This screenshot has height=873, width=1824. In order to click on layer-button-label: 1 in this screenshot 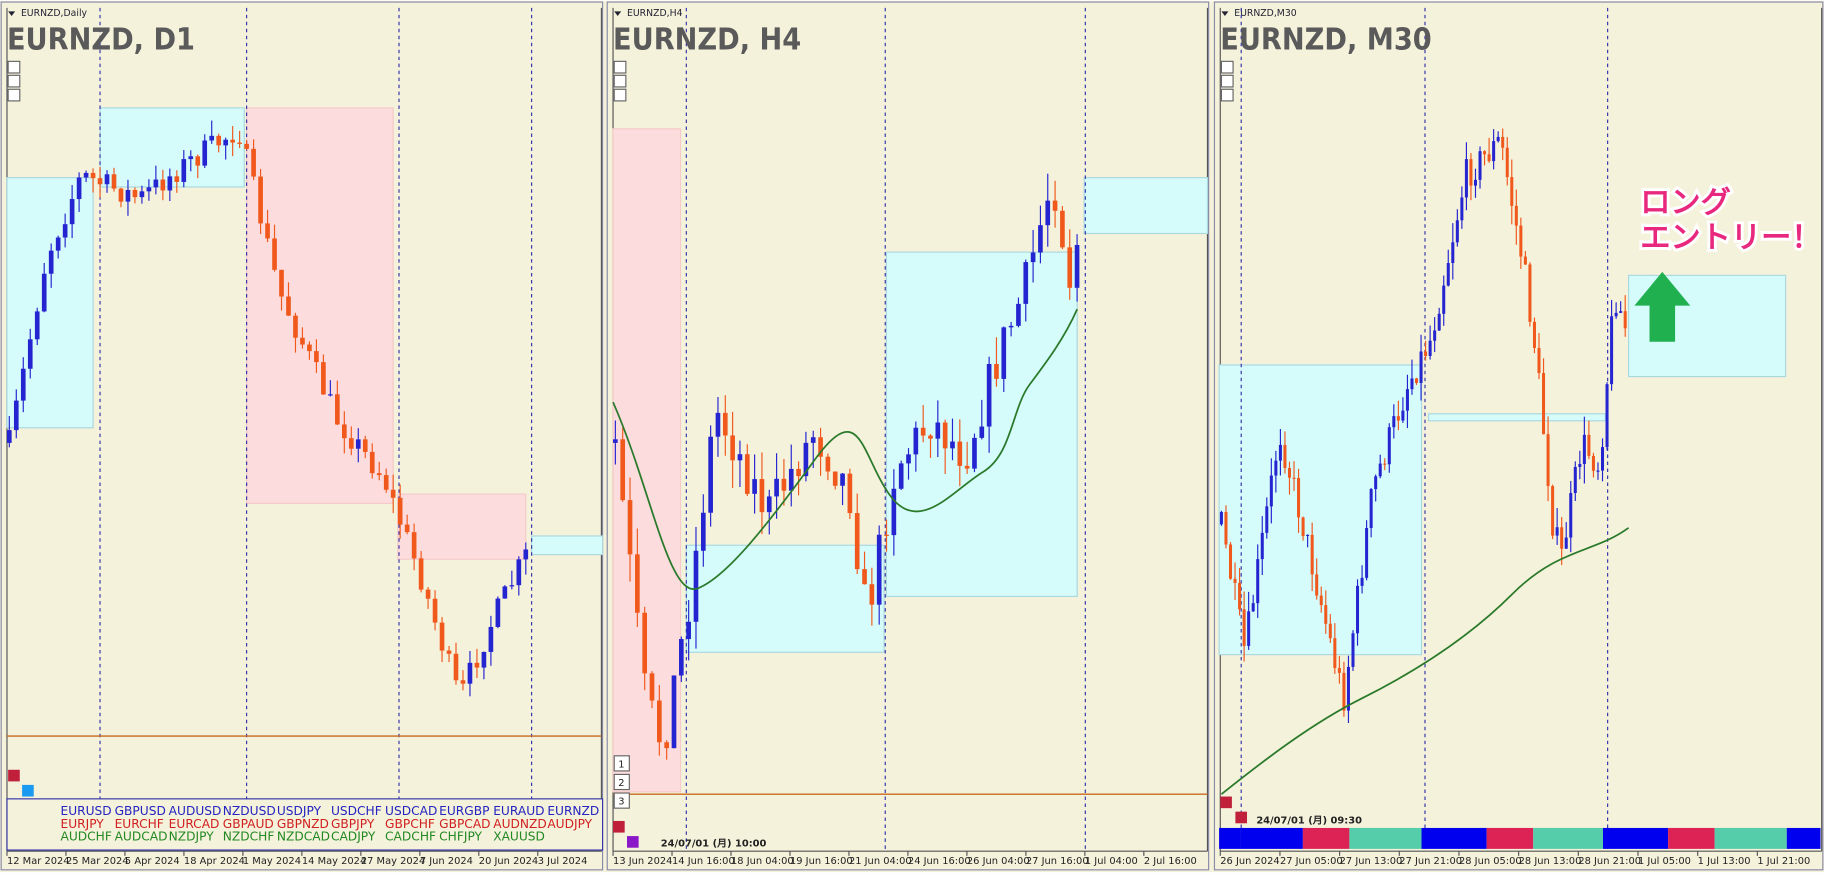, I will do `click(621, 764)`.